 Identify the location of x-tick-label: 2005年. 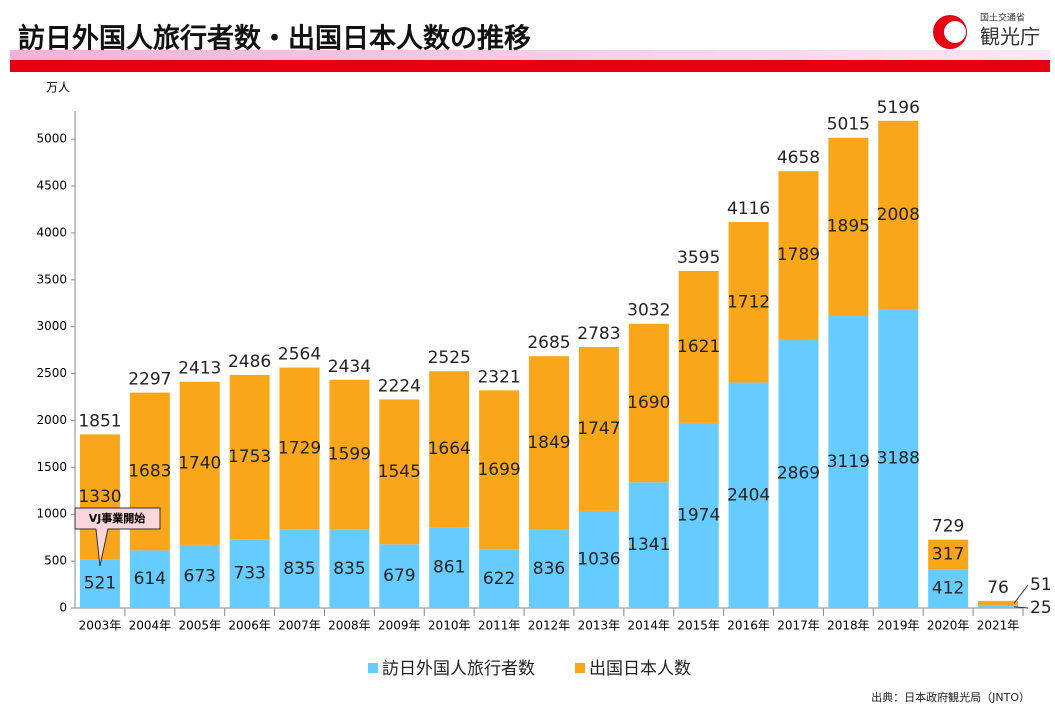
(199, 626).